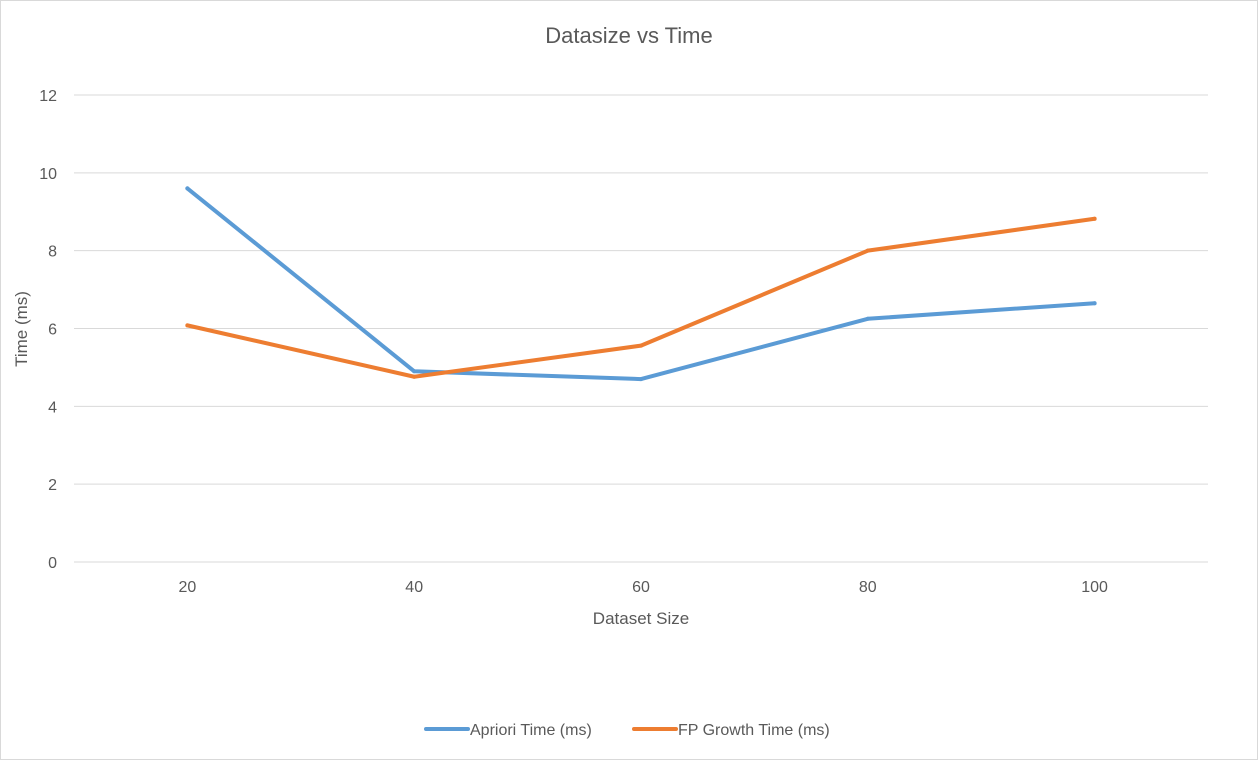 The width and height of the screenshot is (1258, 760). I want to click on legend-item: FP Growth Time (ms), so click(731, 730).